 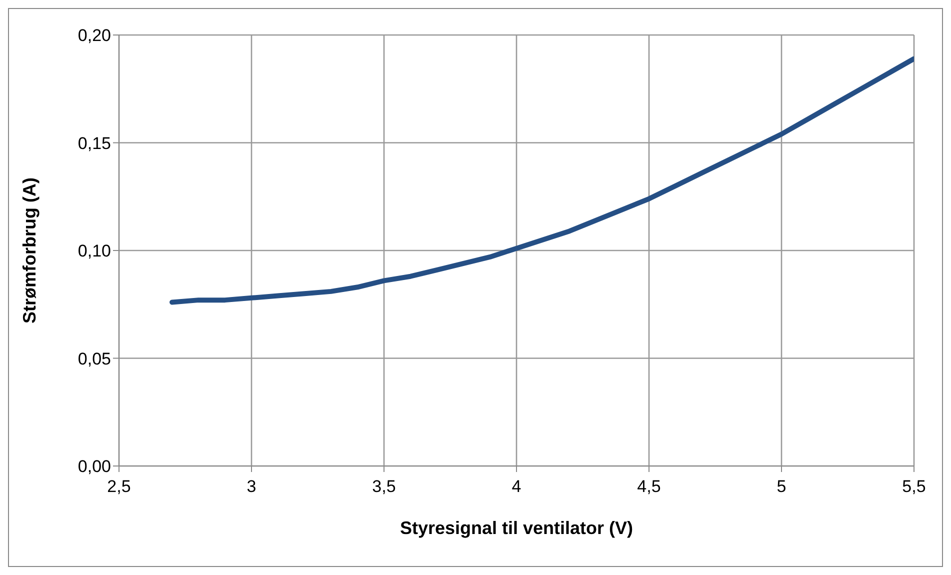 What do you see at coordinates (94, 143) in the screenshot?
I see `y-tick-label: 0,15` at bounding box center [94, 143].